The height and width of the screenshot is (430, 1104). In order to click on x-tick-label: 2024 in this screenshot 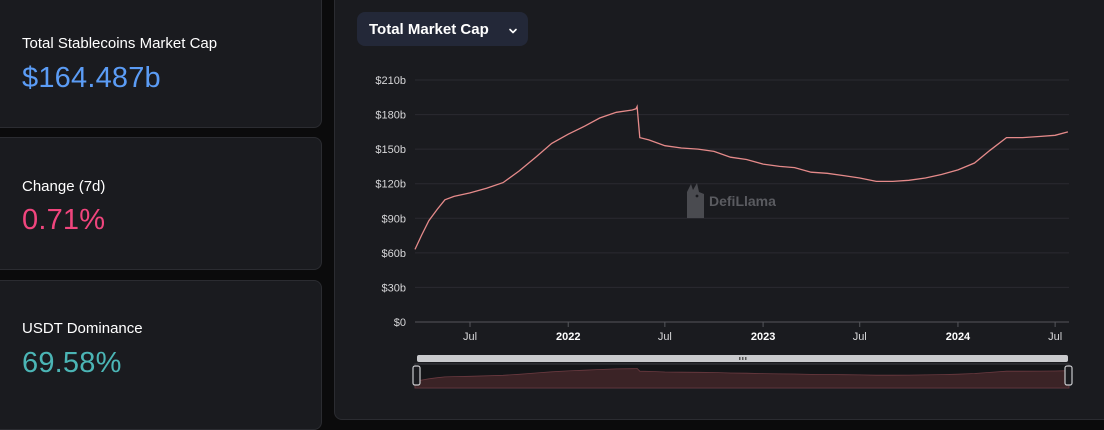, I will do `click(958, 337)`.